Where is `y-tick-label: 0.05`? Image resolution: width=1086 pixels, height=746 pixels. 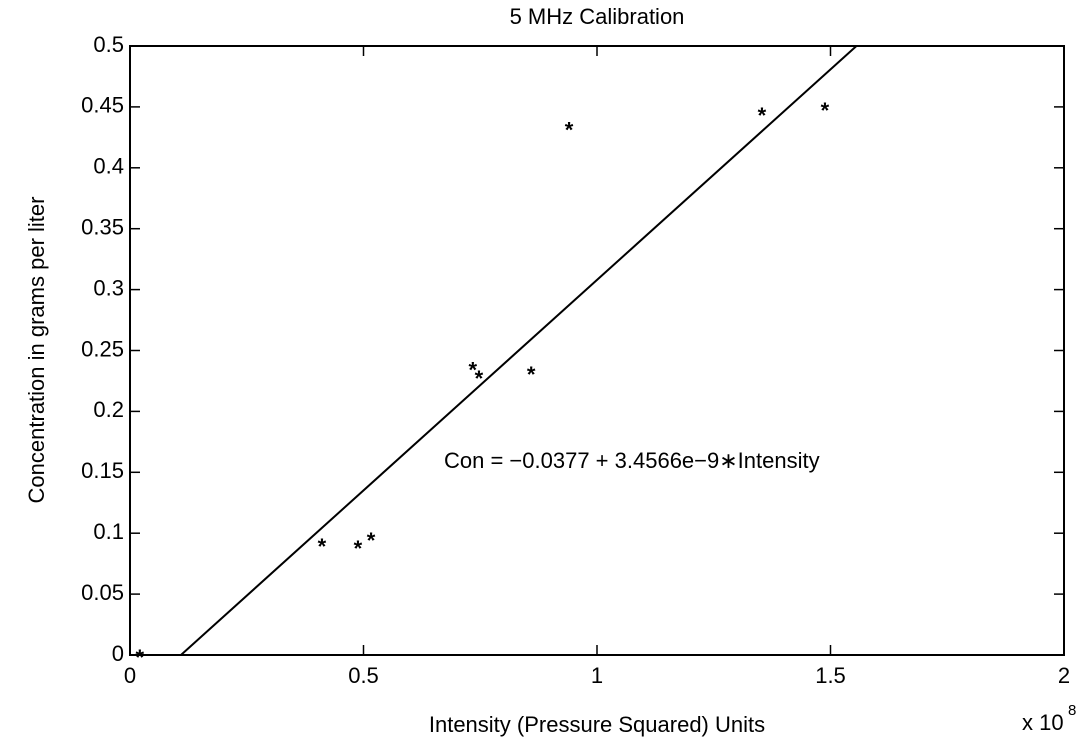
y-tick-label: 0.05 is located at coordinates (102, 592).